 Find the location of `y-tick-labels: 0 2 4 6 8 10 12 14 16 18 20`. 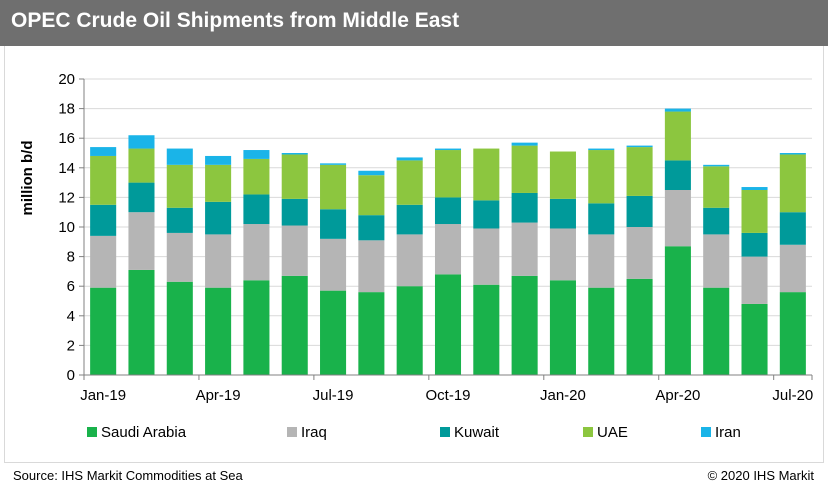

y-tick-labels: 0 2 4 6 8 10 12 14 16 18 20 is located at coordinates (66, 227).